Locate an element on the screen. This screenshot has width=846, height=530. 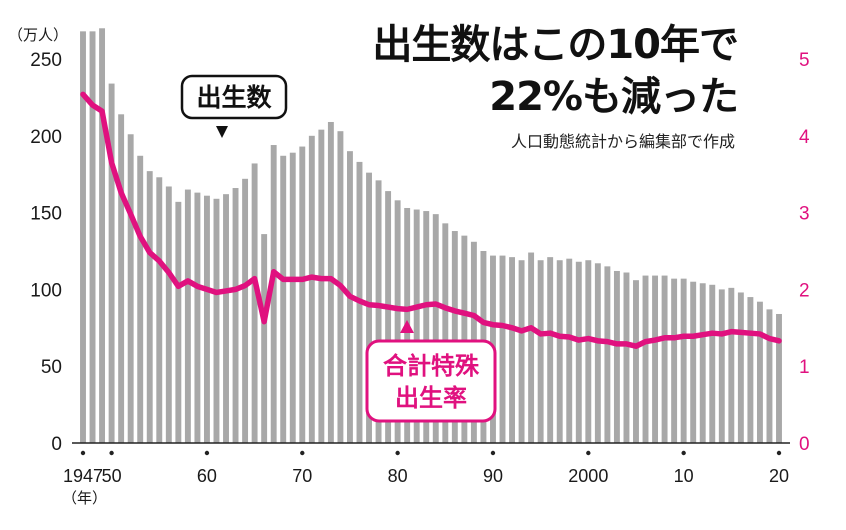
x-tick-label-2020: 20 is located at coordinates (779, 476).